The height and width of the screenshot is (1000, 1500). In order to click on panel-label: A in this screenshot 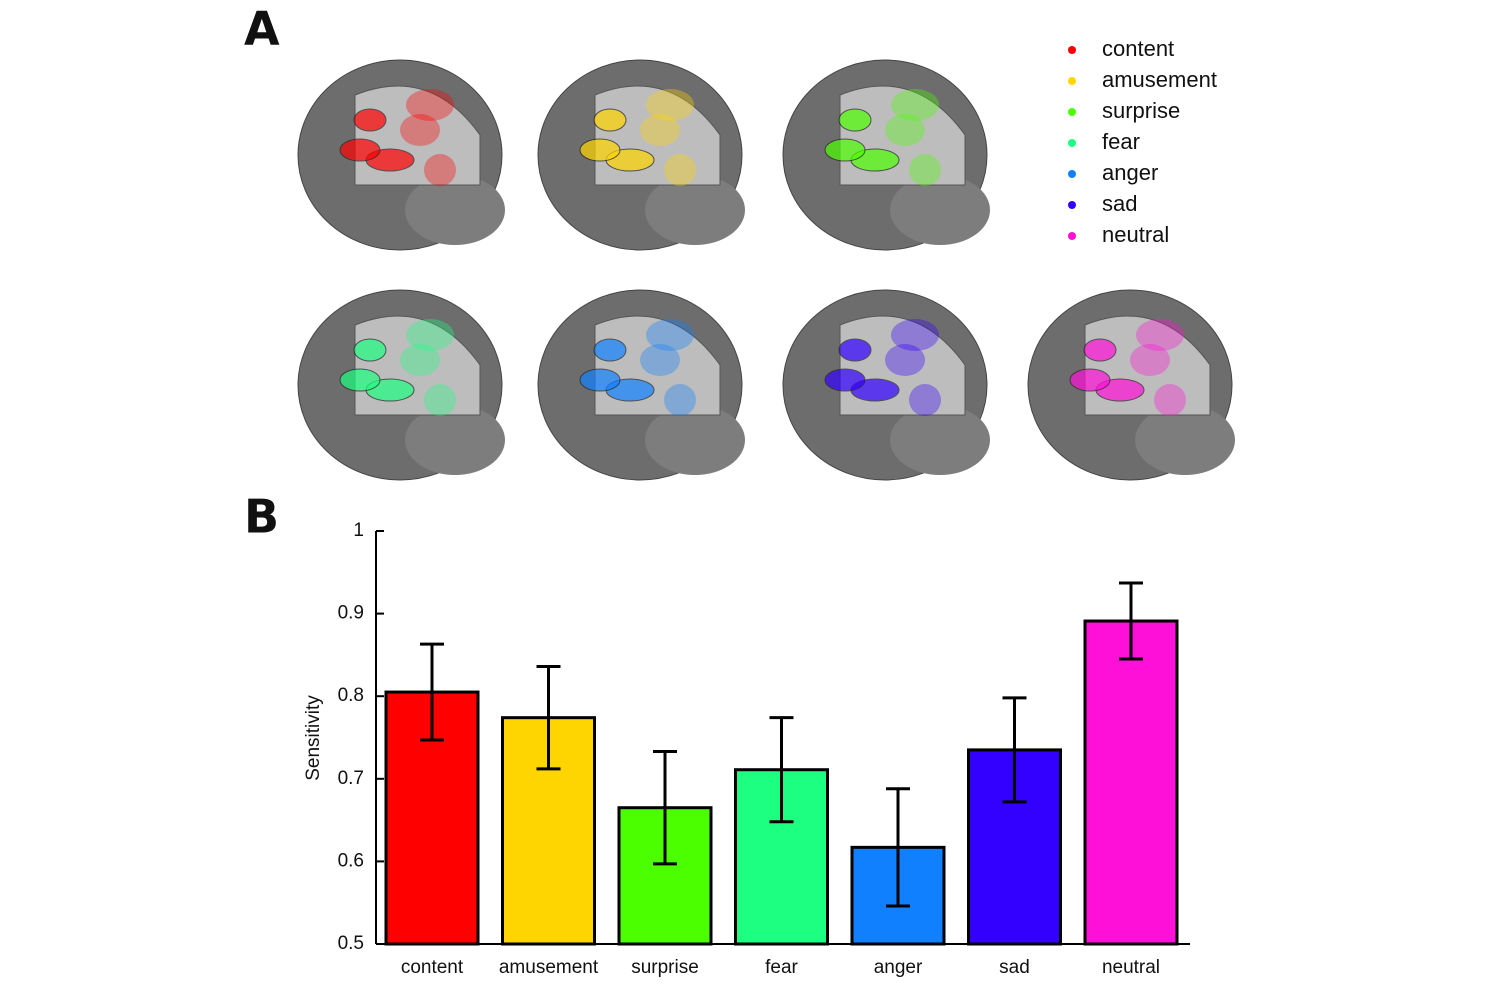, I will do `click(262, 29)`.